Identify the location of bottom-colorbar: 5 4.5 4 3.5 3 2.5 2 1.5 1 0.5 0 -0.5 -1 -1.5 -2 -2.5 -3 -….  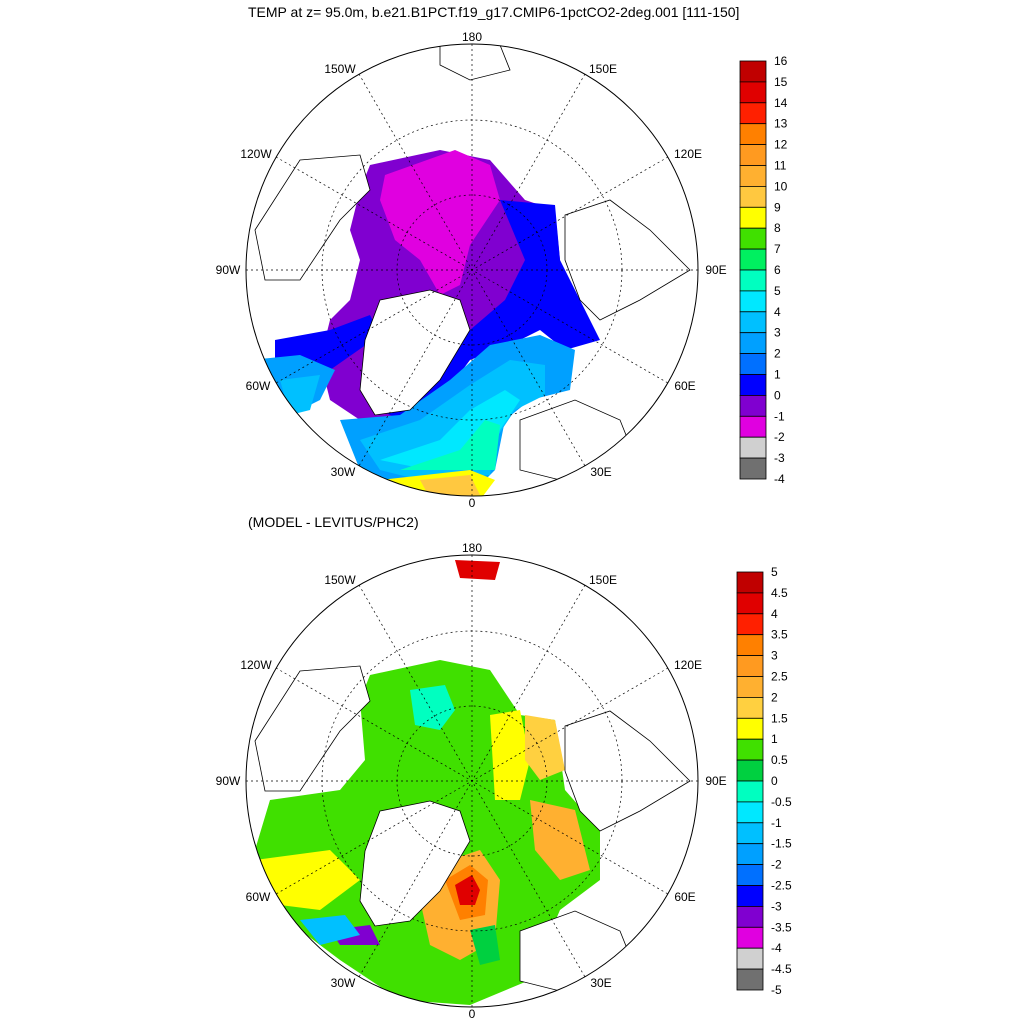
(764, 781).